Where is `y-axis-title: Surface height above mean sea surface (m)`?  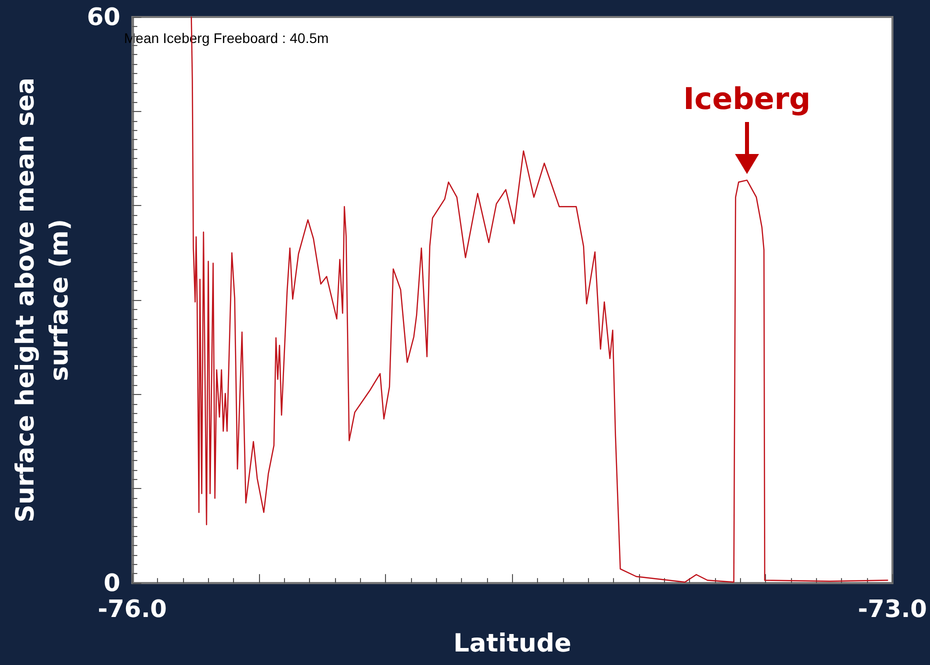 y-axis-title: Surface height above mean sea surface (m) is located at coordinates (42, 300).